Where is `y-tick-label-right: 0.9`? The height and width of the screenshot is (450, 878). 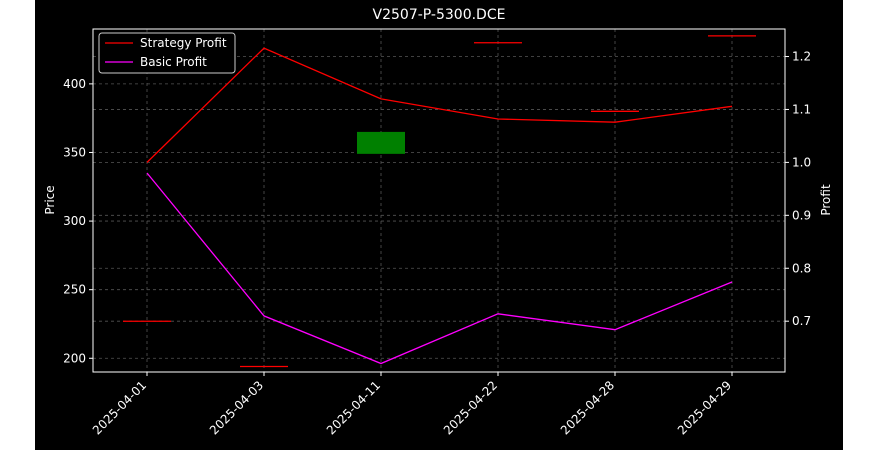
y-tick-label-right: 0.9 is located at coordinates (801, 215).